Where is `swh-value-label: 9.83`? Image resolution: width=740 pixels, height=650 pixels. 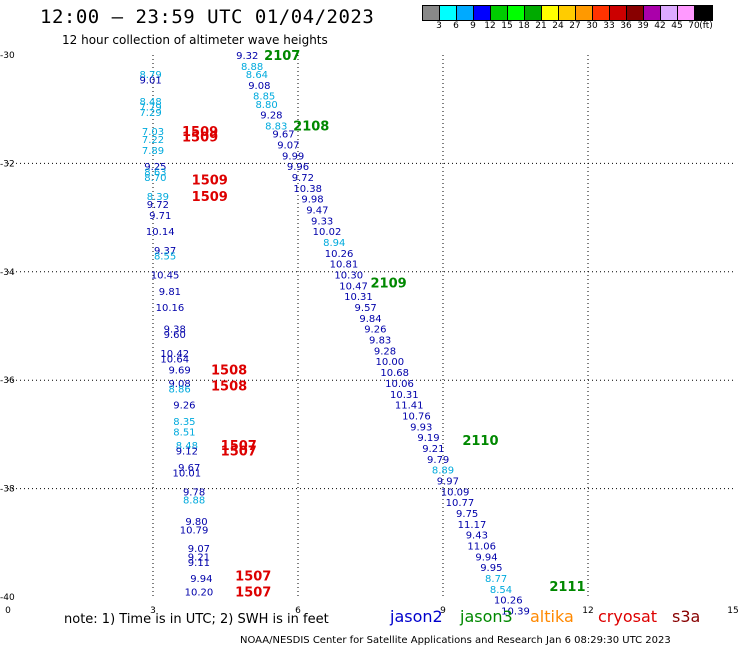
swh-value-label: 9.83 is located at coordinates (380, 341).